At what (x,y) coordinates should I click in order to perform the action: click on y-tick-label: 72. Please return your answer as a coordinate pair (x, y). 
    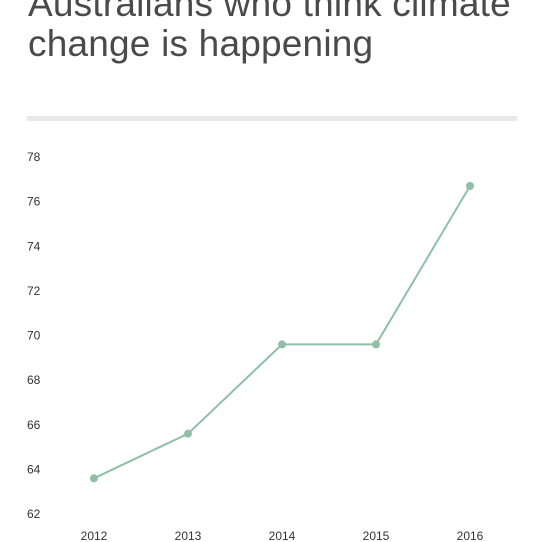
    Looking at the image, I should click on (34, 291).